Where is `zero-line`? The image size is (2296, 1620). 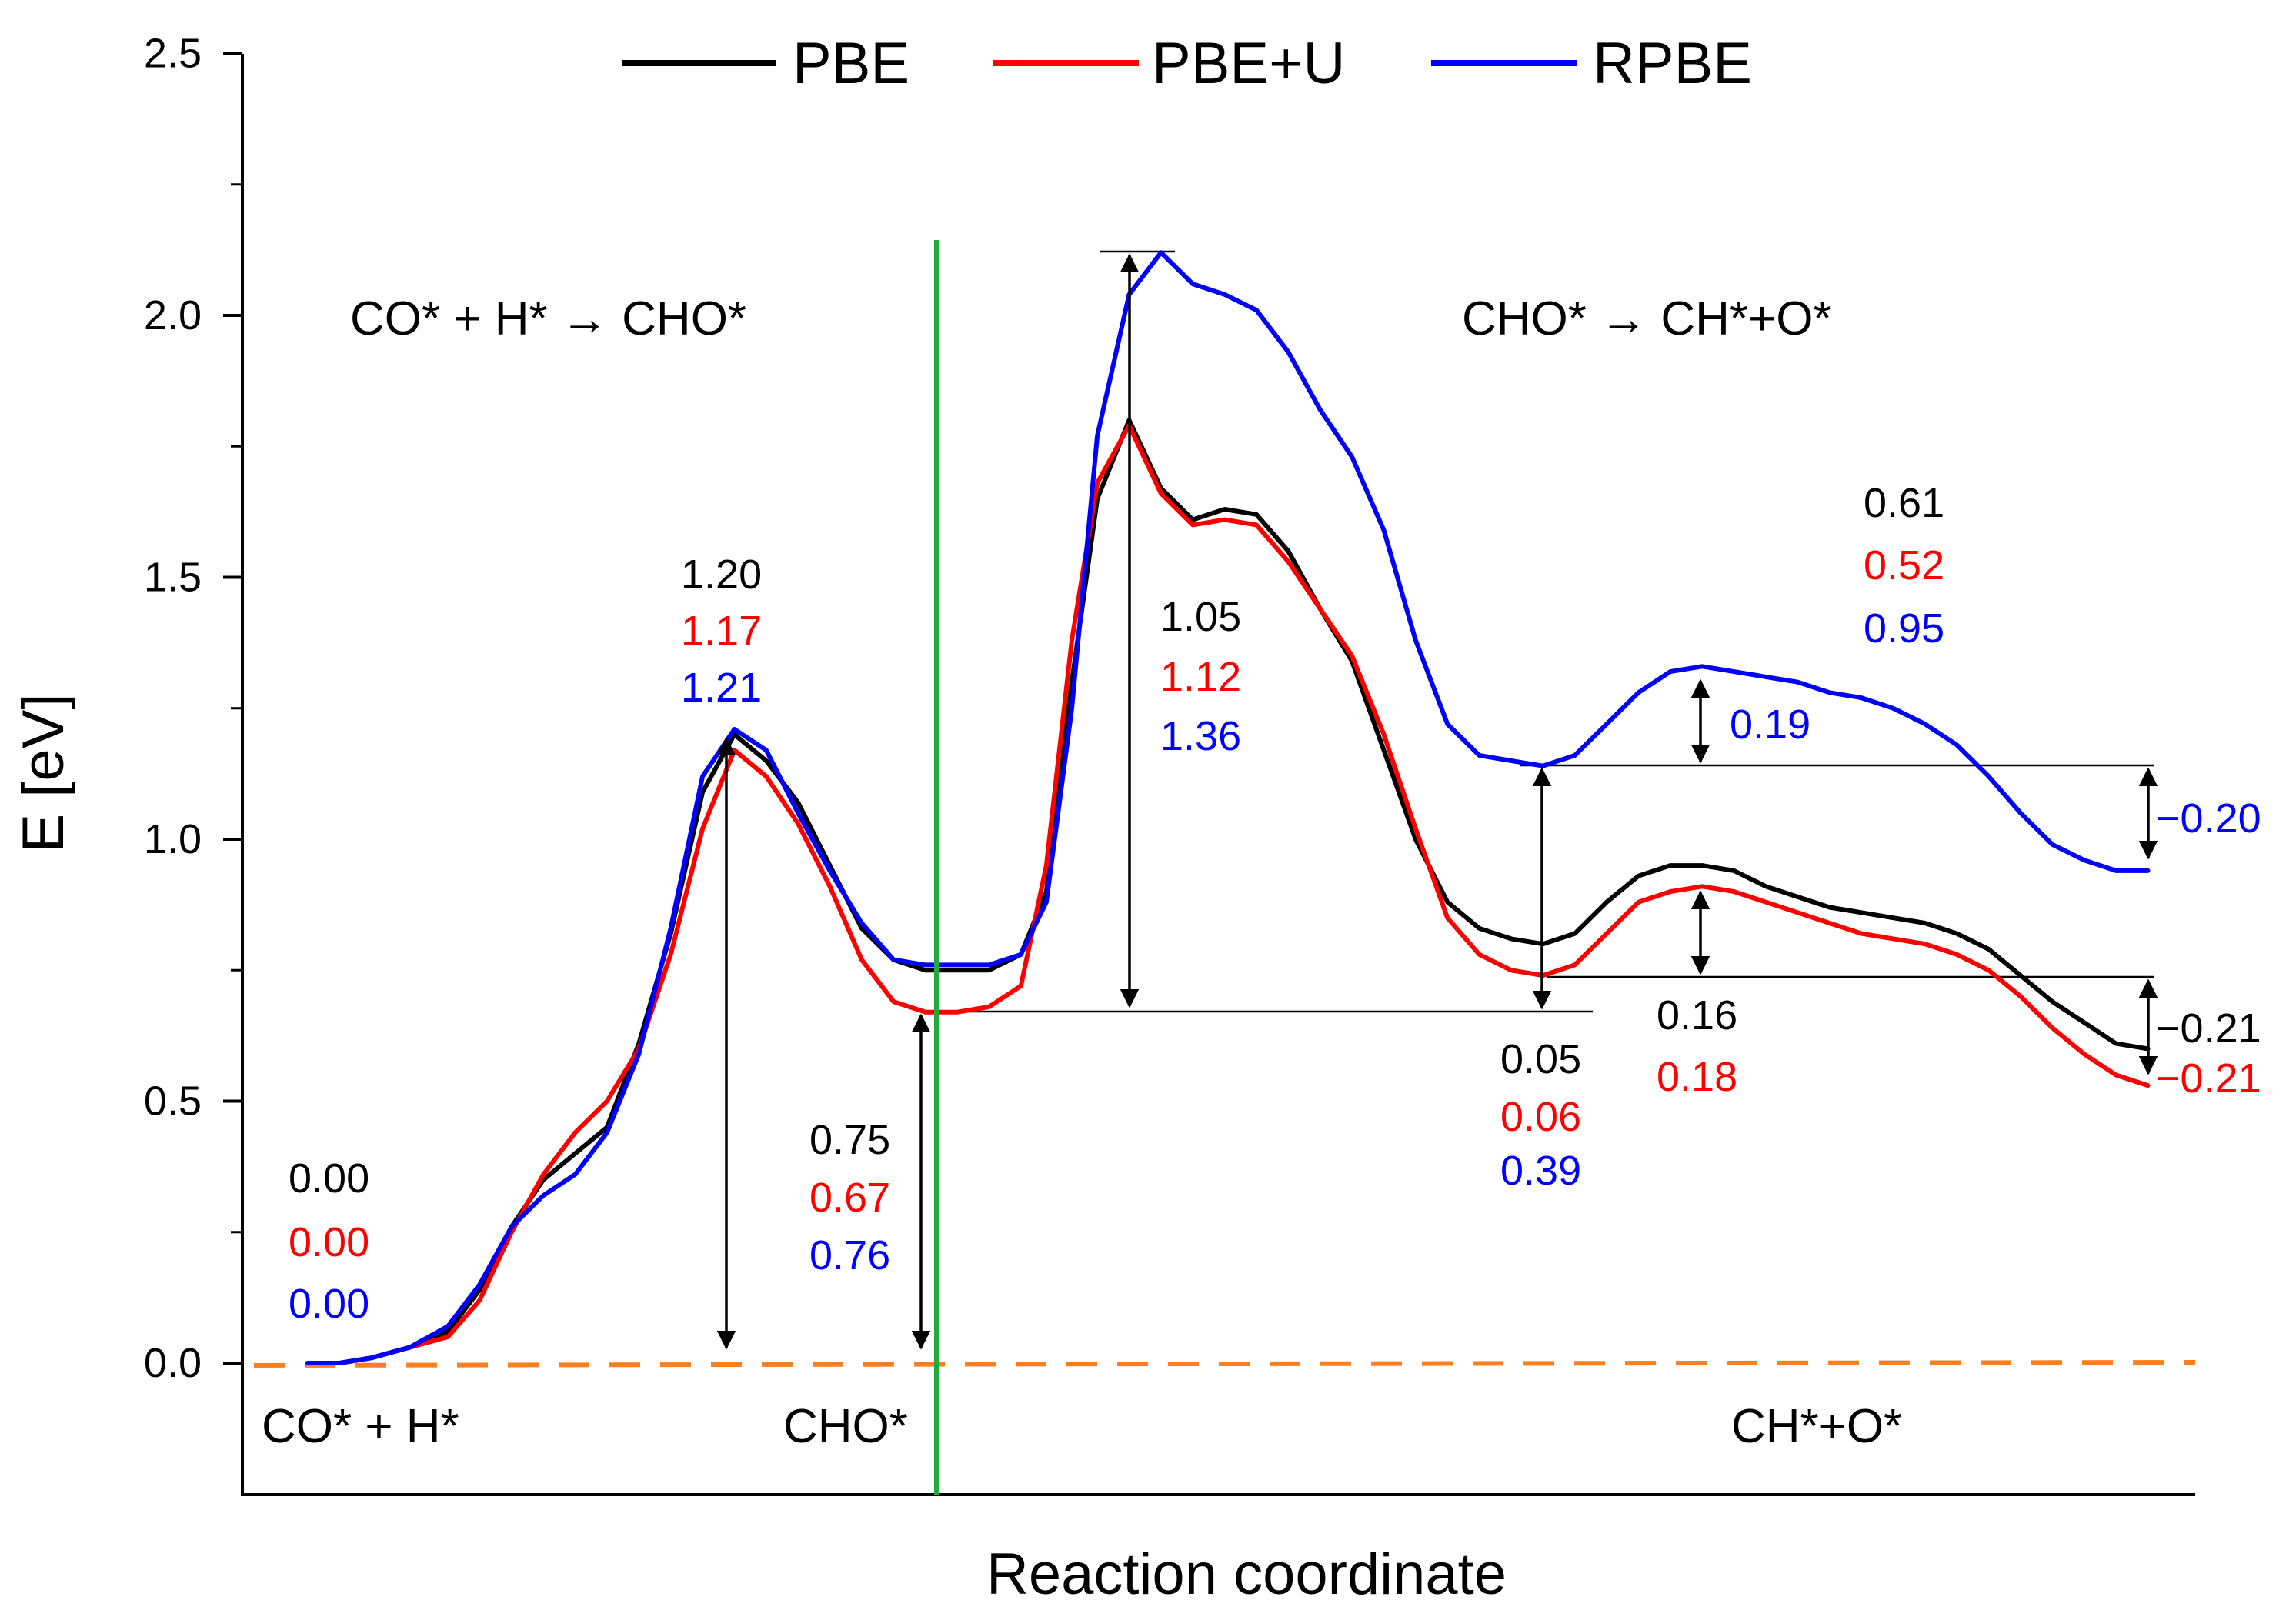 zero-line is located at coordinates (1224, 1364).